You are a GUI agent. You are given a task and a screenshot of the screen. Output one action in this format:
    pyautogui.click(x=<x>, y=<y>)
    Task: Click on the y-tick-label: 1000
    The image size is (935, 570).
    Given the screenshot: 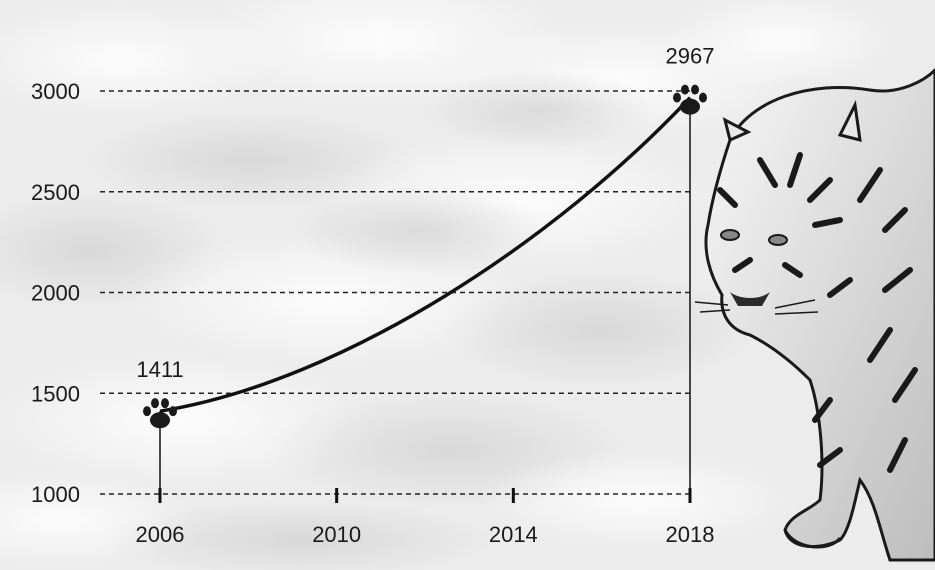 What is the action you would take?
    pyautogui.click(x=55, y=494)
    